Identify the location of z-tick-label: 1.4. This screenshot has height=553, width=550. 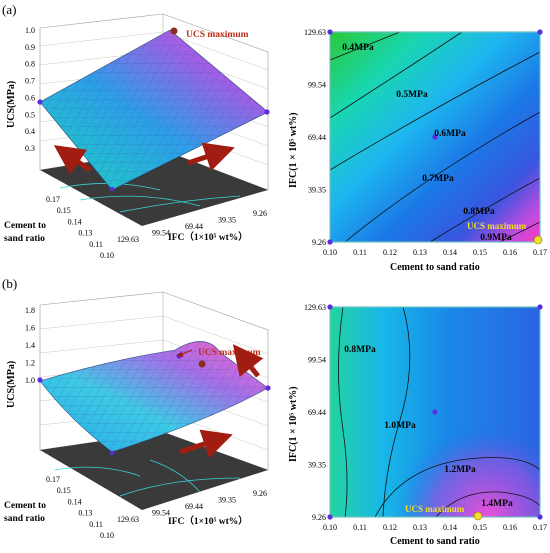
(30, 345).